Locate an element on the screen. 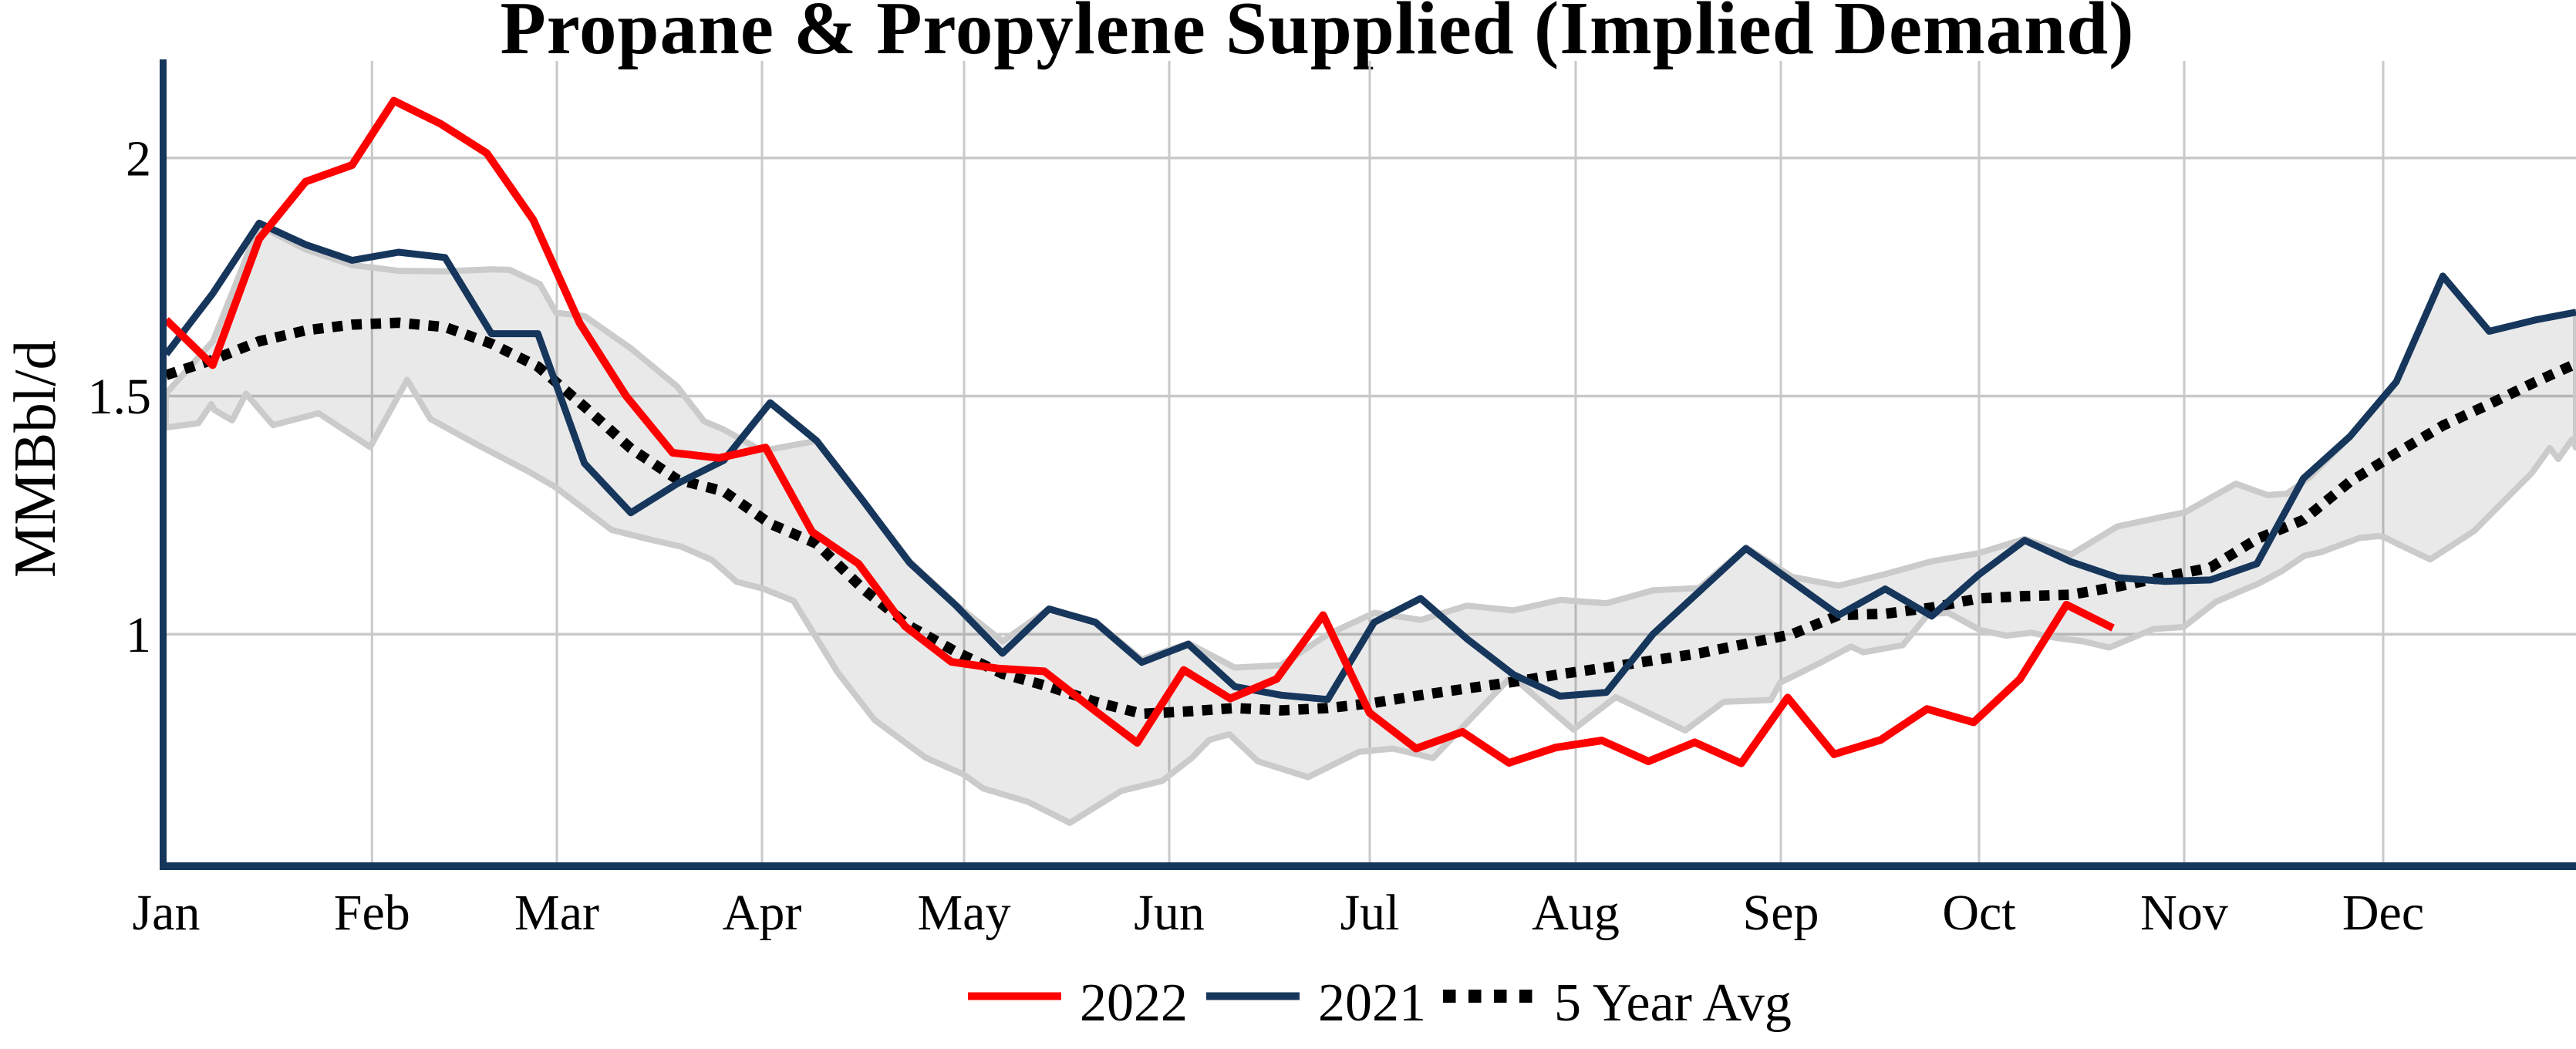 This screenshot has height=1049, width=2576. svg-text: Nov is located at coordinates (2184, 913).